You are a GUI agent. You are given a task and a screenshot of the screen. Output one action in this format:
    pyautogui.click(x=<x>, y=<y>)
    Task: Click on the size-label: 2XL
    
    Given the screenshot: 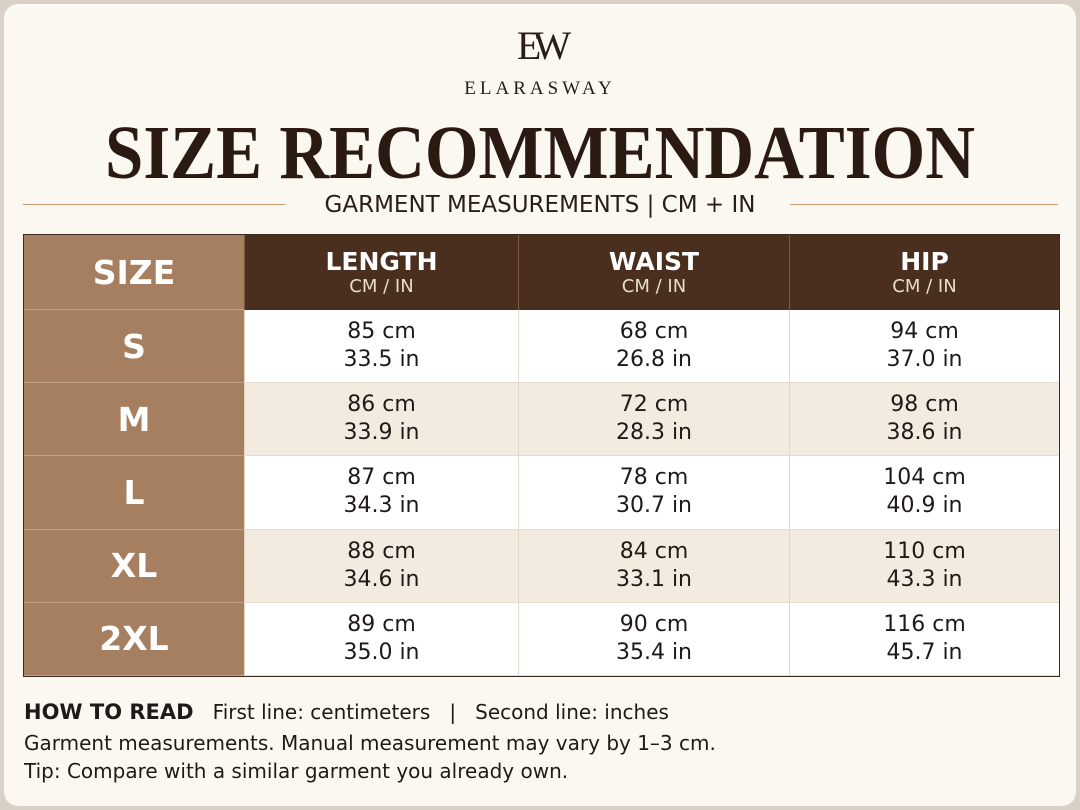 What is the action you would take?
    pyautogui.click(x=134, y=639)
    